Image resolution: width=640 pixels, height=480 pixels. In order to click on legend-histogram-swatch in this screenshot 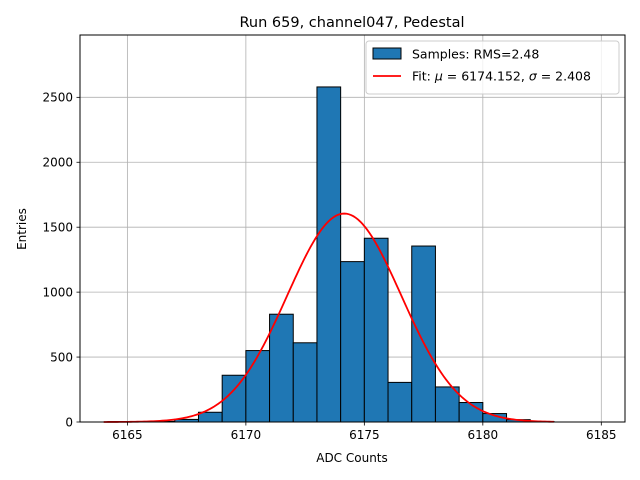, I will do `click(387, 53)`.